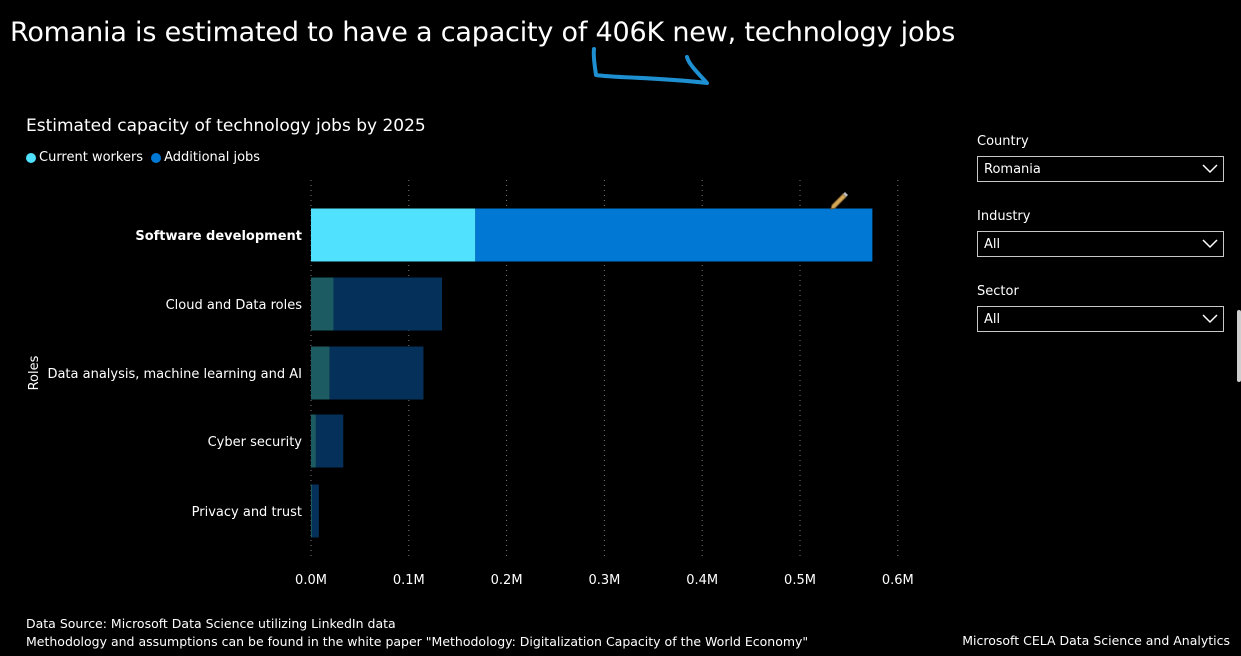  What do you see at coordinates (1003, 141) in the screenshot?
I see `country-filter-label: Country` at bounding box center [1003, 141].